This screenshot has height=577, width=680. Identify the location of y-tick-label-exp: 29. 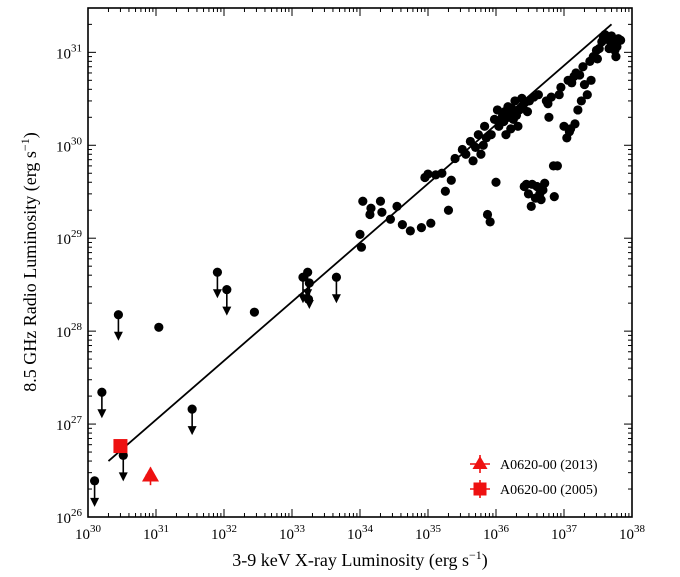
(77, 234).